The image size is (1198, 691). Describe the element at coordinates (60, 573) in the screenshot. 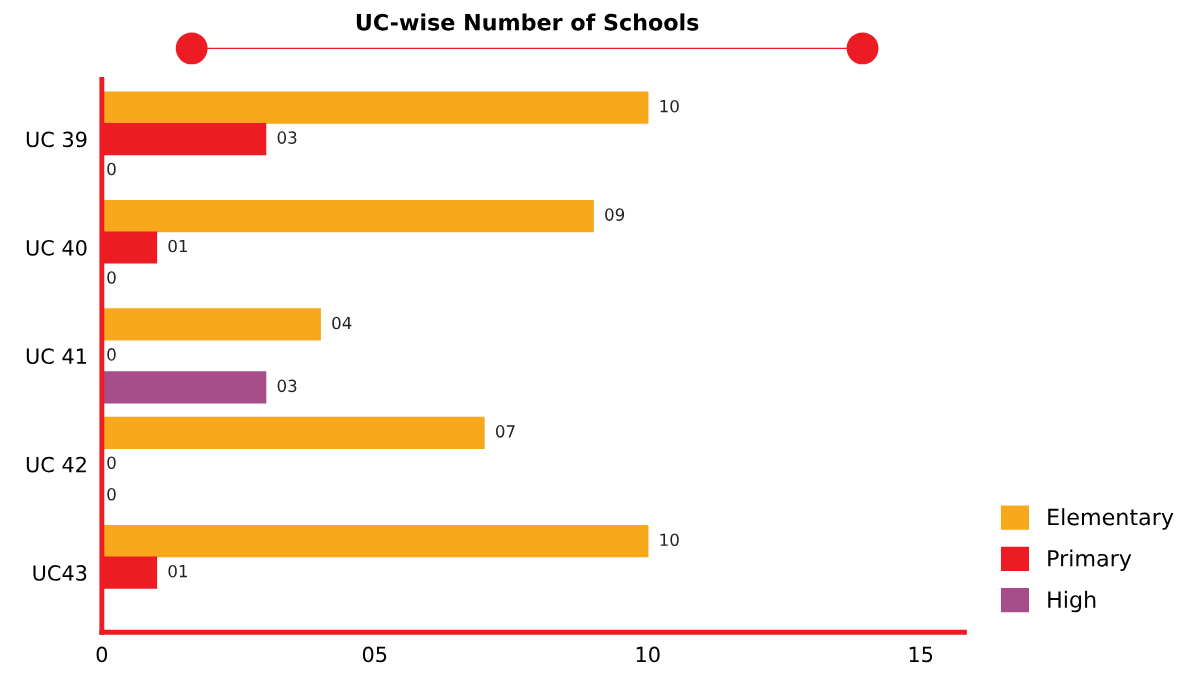

I see `y-tick-label: UC43` at that location.